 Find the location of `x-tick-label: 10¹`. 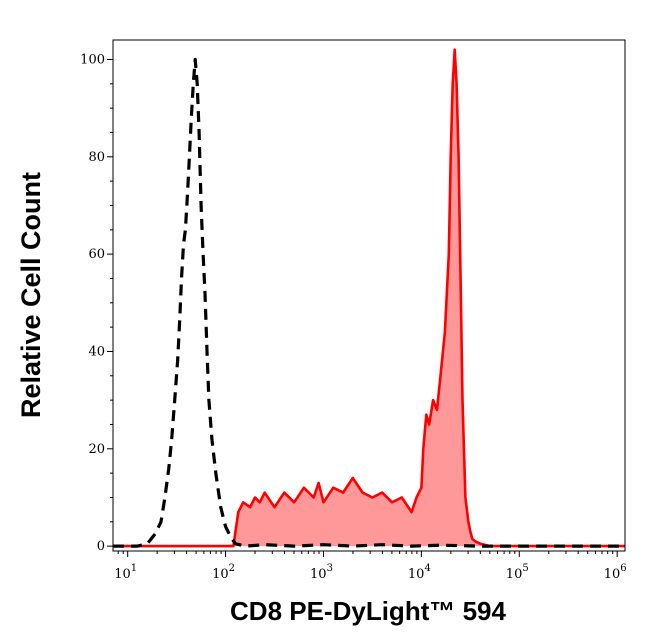

x-tick-label: 10¹ is located at coordinates (125, 572).